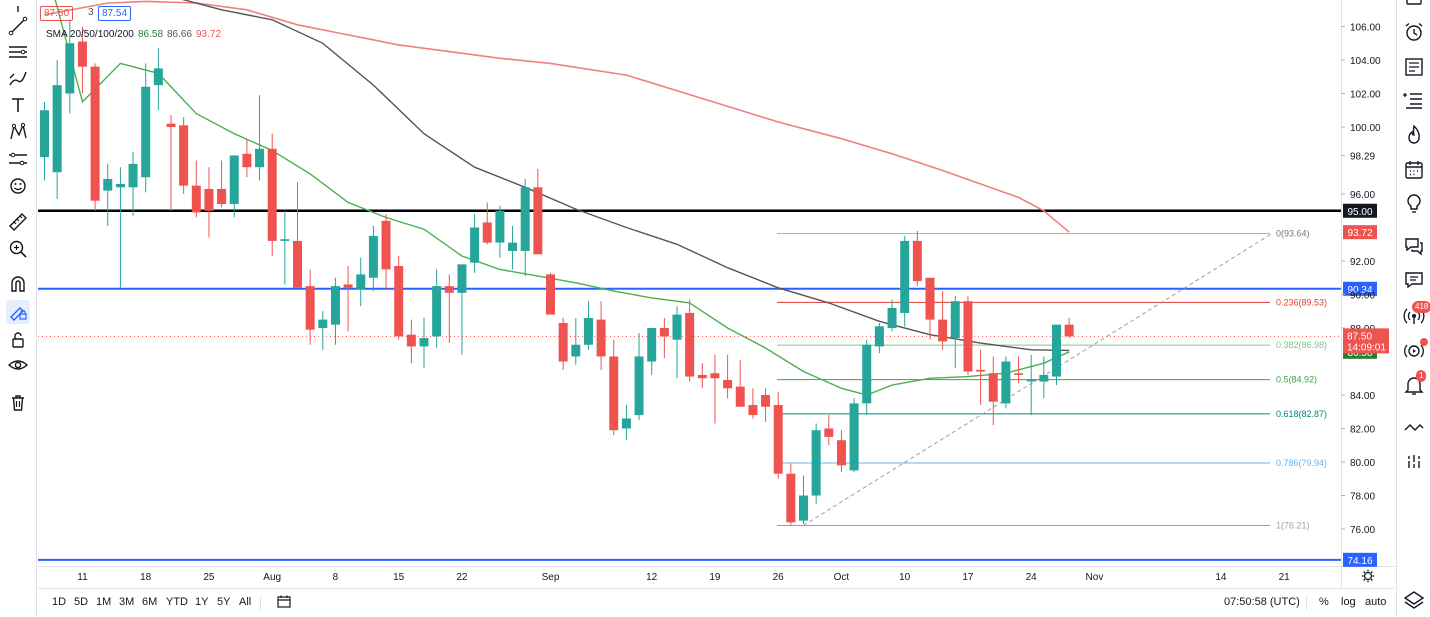 The height and width of the screenshot is (617, 1430). Describe the element at coordinates (59, 602) in the screenshot. I see `timeframe-1d: 1D` at that location.